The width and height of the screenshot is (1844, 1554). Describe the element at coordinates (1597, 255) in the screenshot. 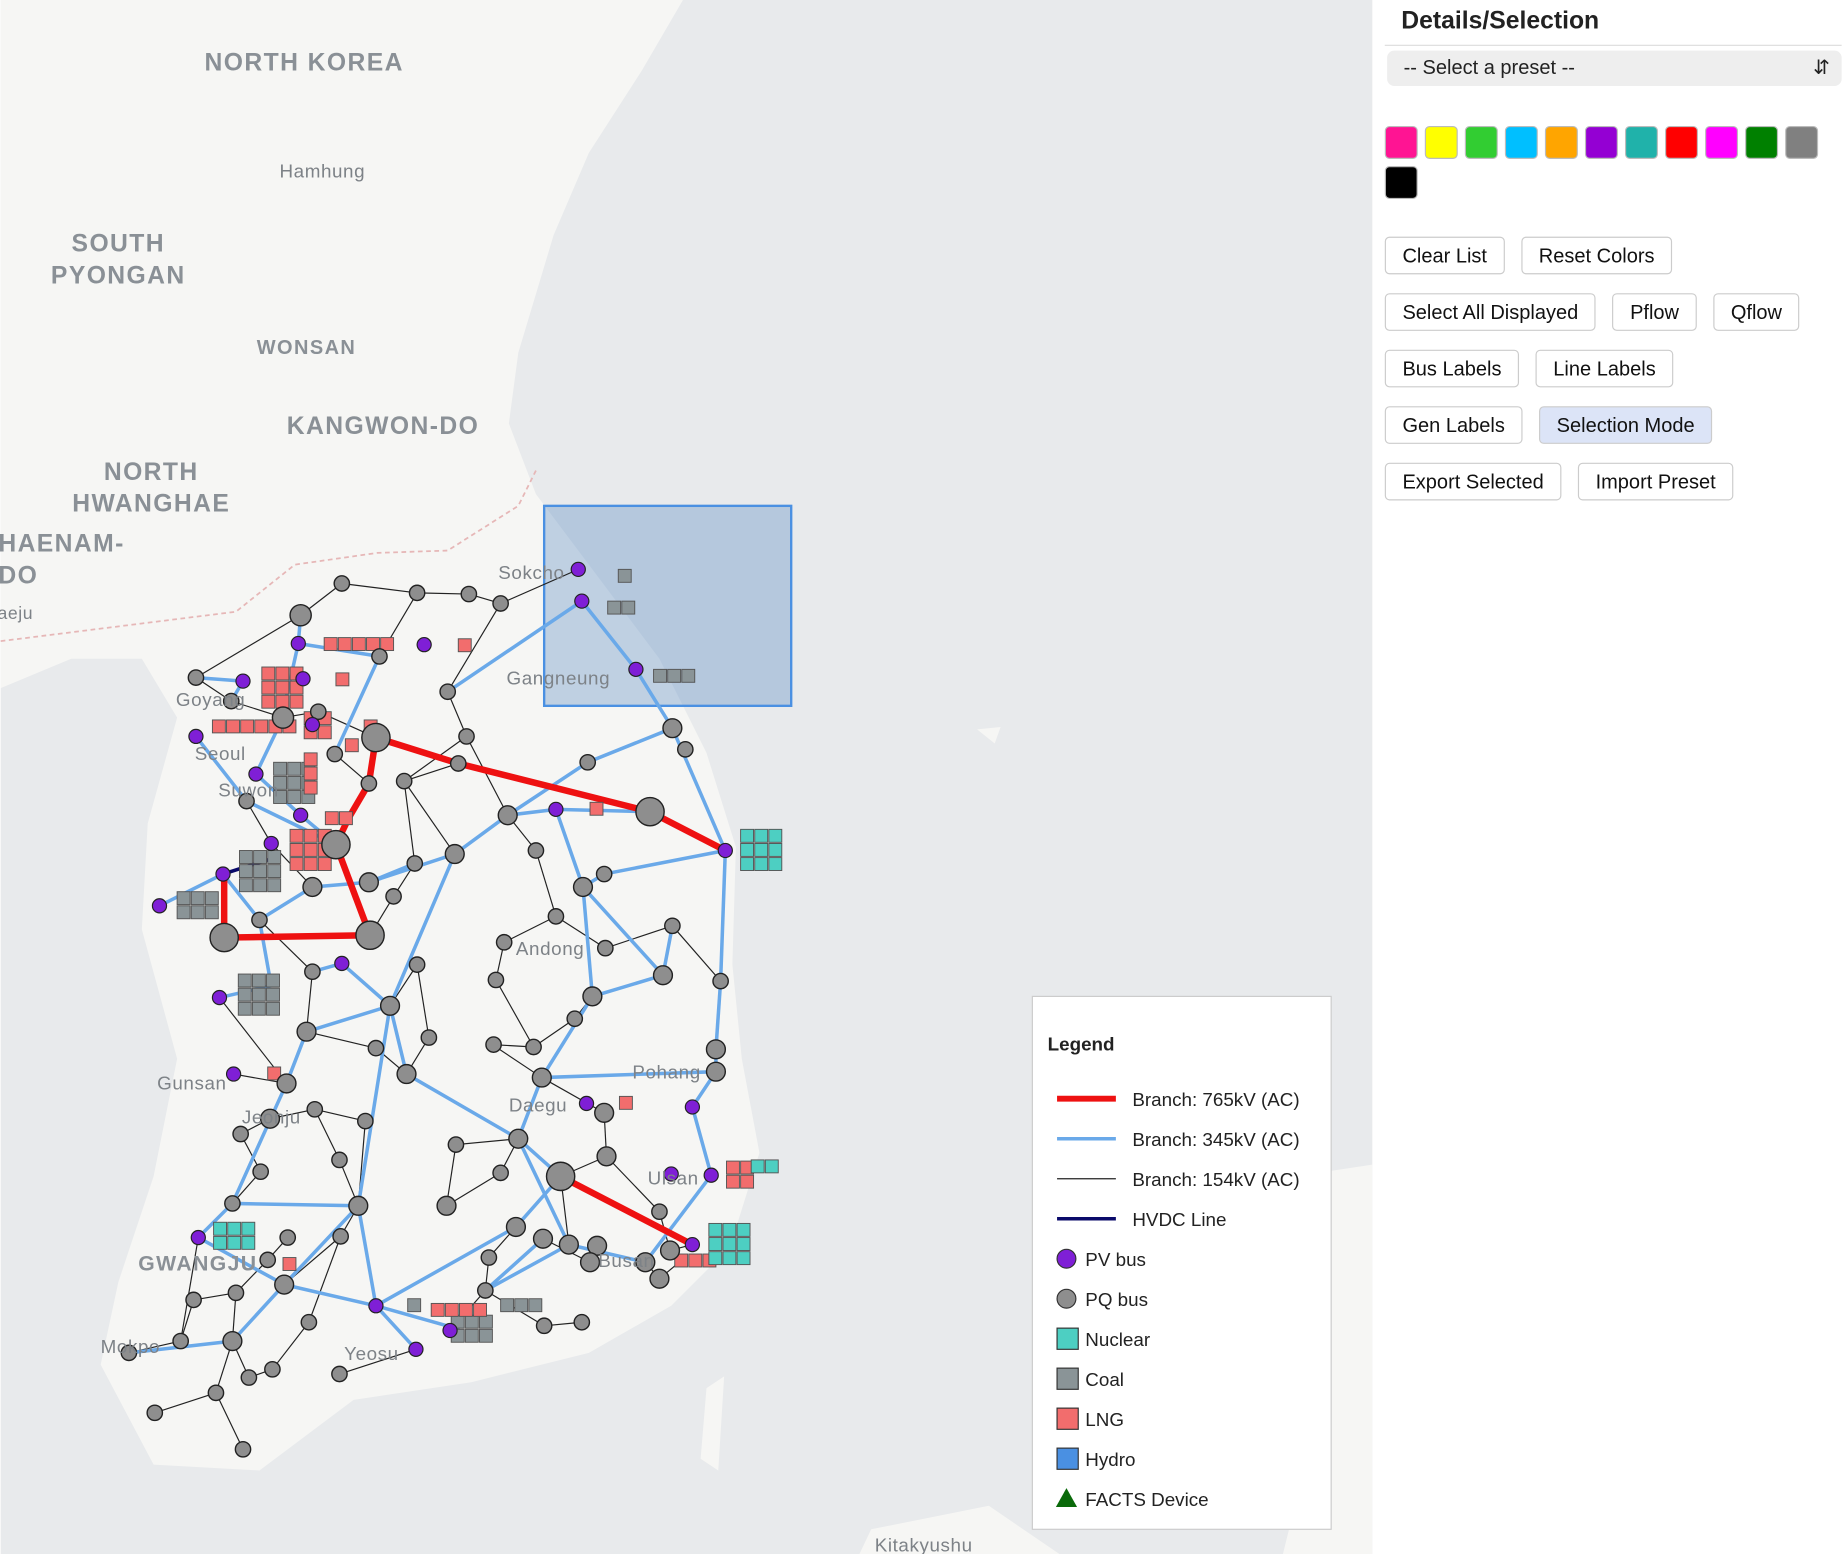

I see `button: Reset Colors` at that location.